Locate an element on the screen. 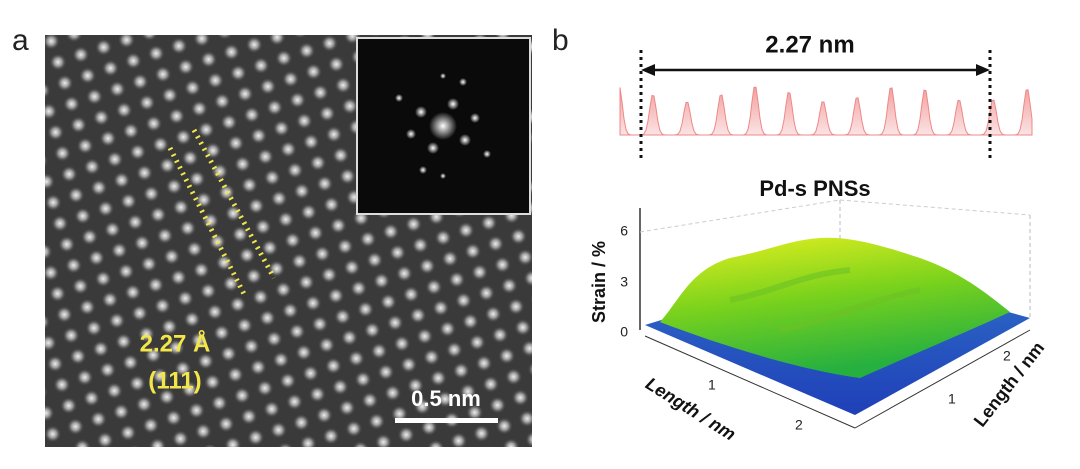  surface-plateau is located at coordinates (835, 307).